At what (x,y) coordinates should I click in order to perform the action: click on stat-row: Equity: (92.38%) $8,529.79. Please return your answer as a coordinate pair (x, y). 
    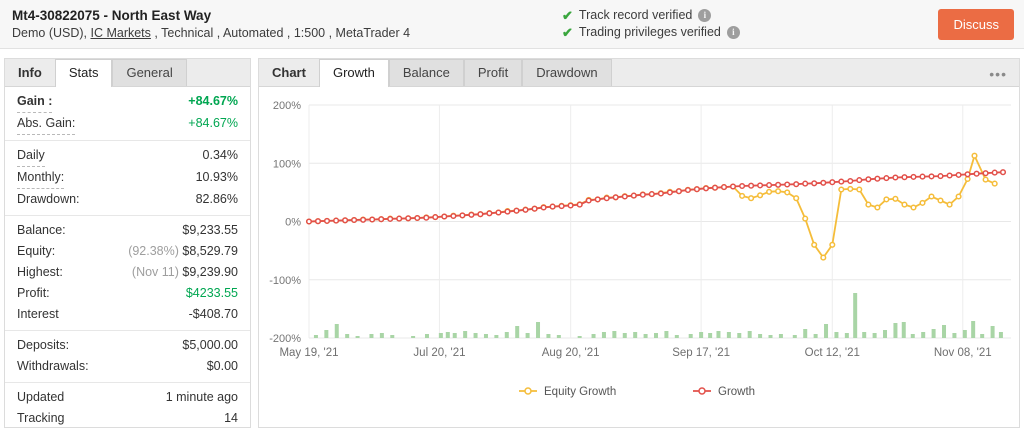
    Looking at the image, I should click on (127, 251).